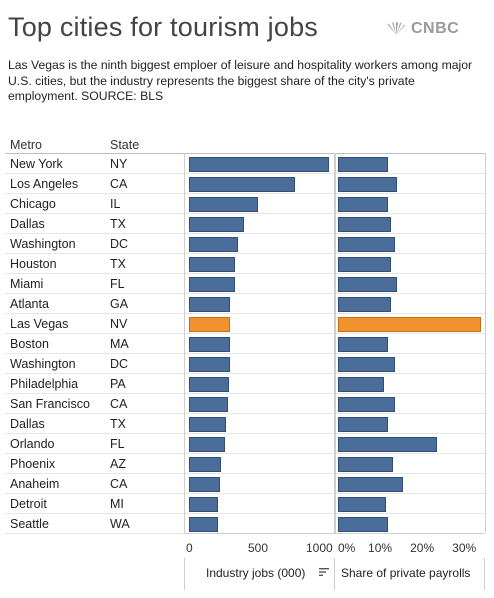 The width and height of the screenshot is (494, 598). I want to click on share-tick-label: 30%, so click(464, 548).